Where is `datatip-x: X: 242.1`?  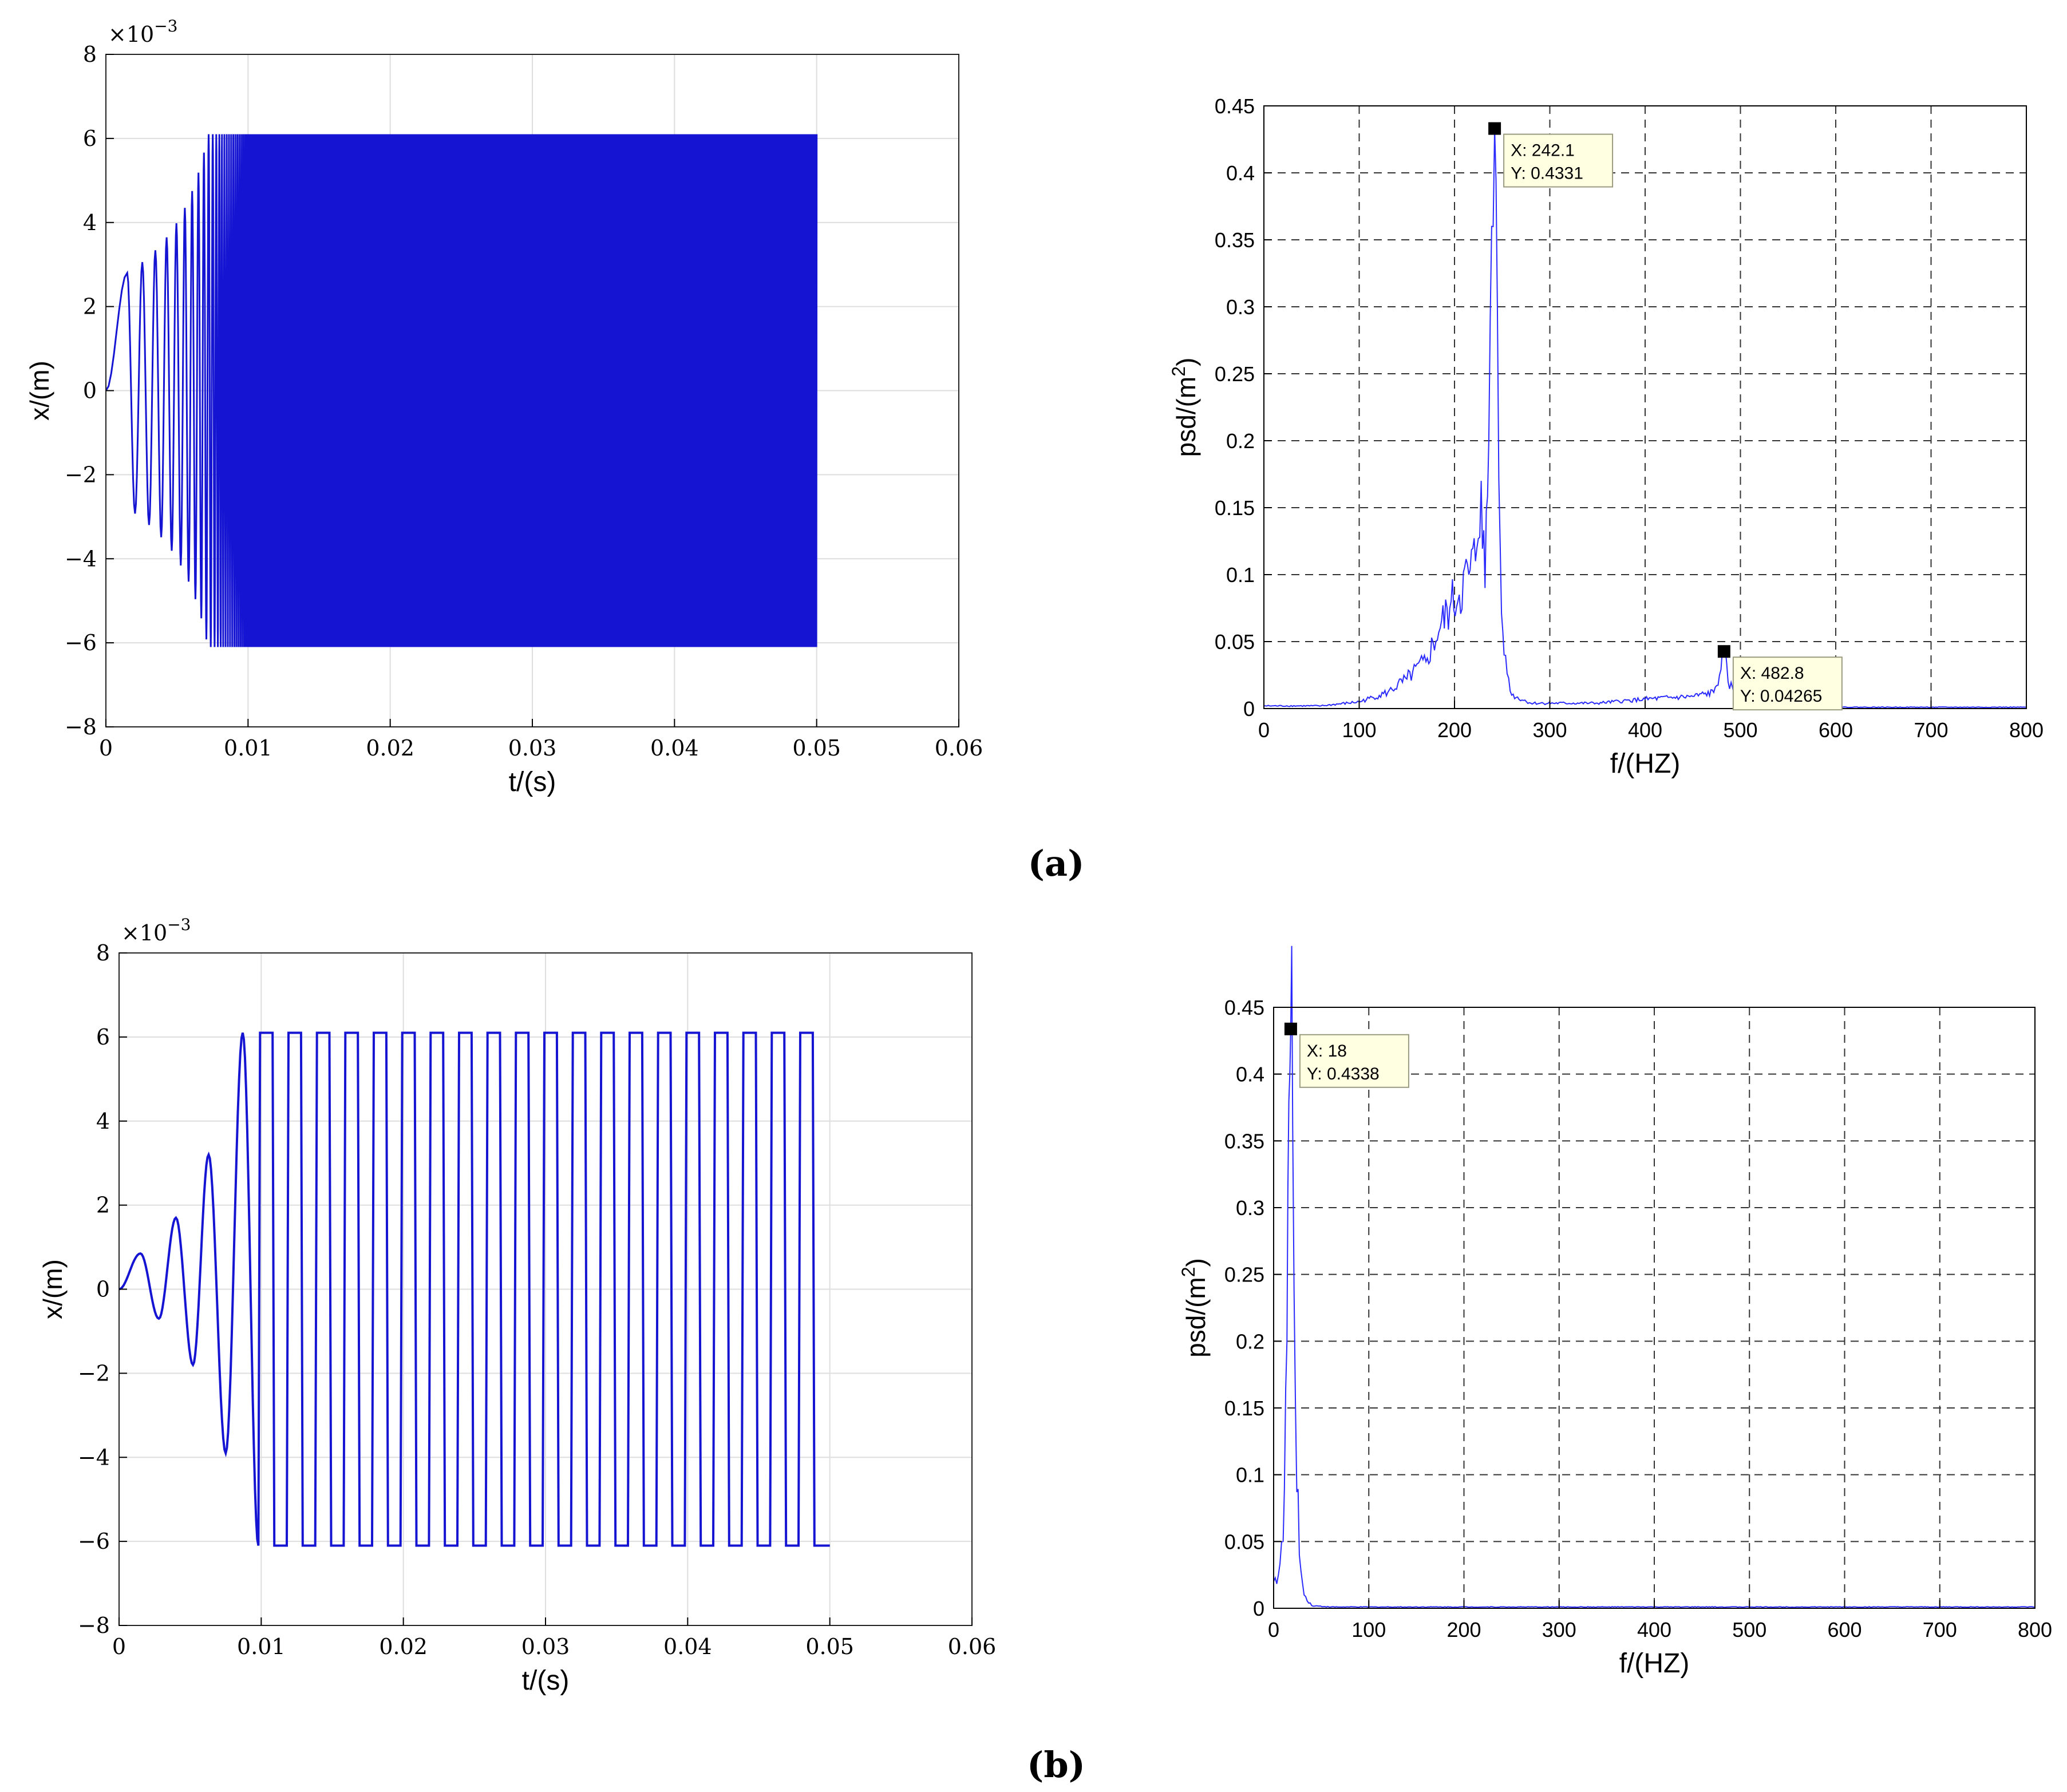
datatip-x: X: 242.1 is located at coordinates (1543, 150).